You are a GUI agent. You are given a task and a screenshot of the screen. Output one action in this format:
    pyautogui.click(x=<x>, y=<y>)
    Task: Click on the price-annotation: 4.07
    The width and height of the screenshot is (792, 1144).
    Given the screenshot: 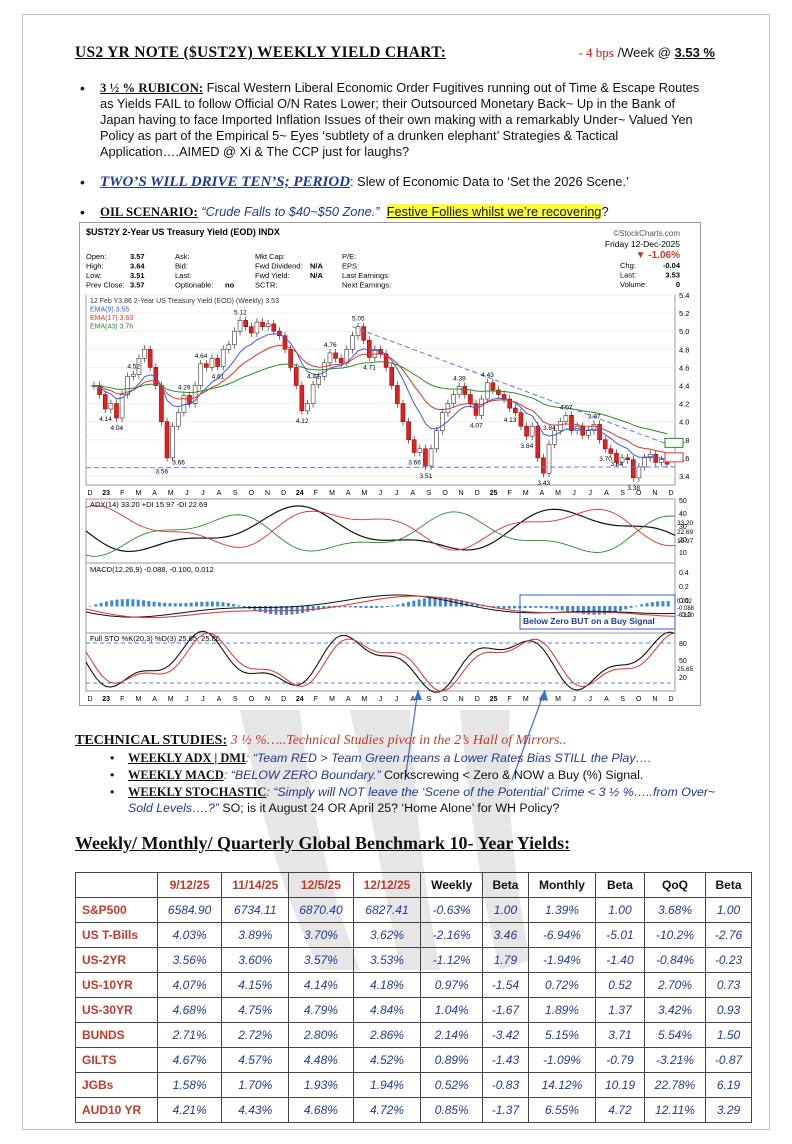 What is the action you would take?
    pyautogui.click(x=476, y=425)
    